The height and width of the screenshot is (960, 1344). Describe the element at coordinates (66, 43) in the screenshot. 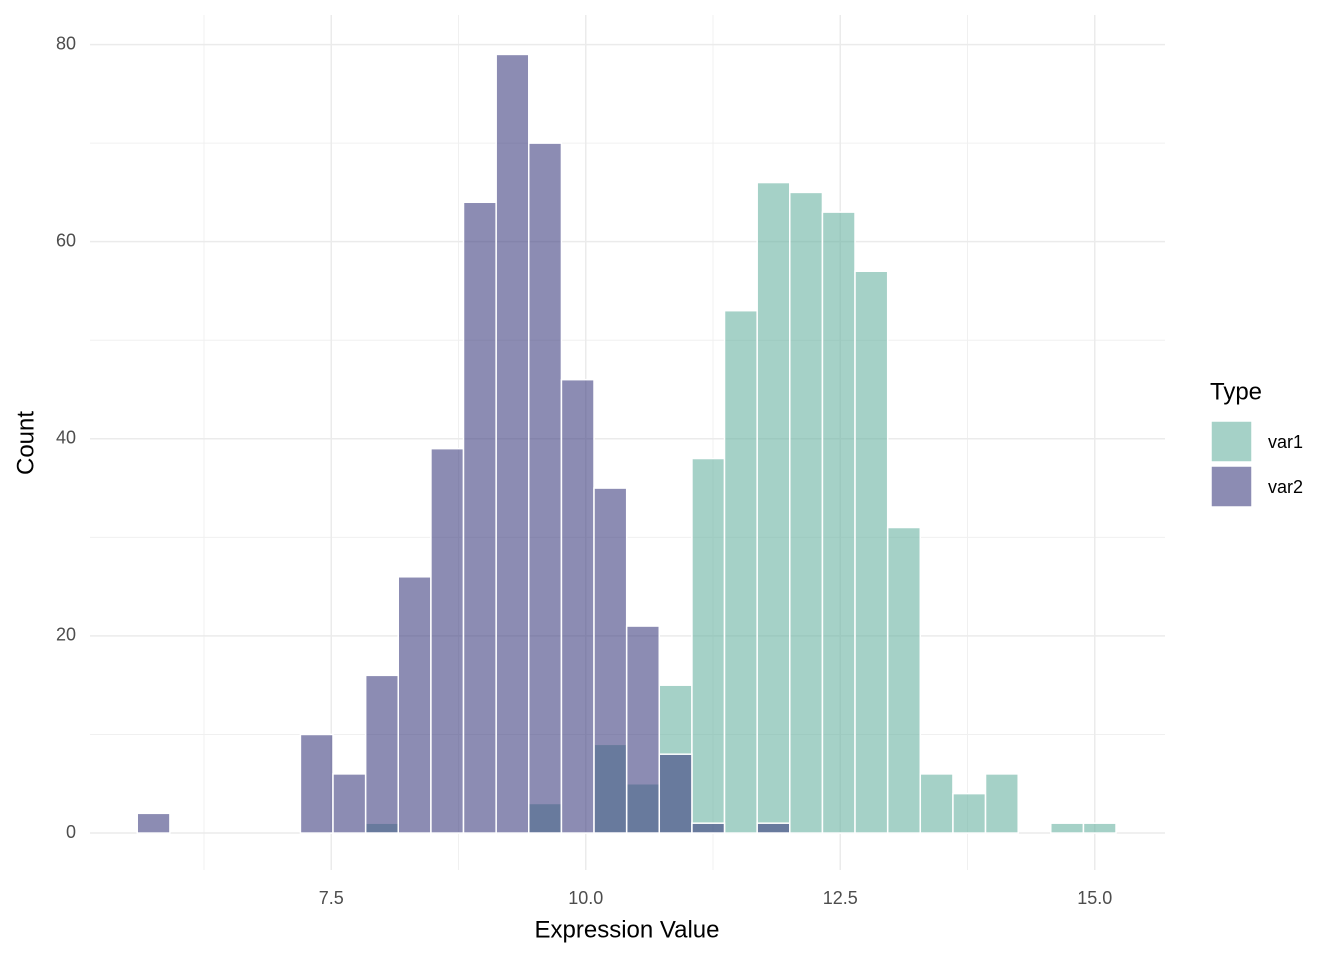

I see `y-tick-label: 80` at that location.